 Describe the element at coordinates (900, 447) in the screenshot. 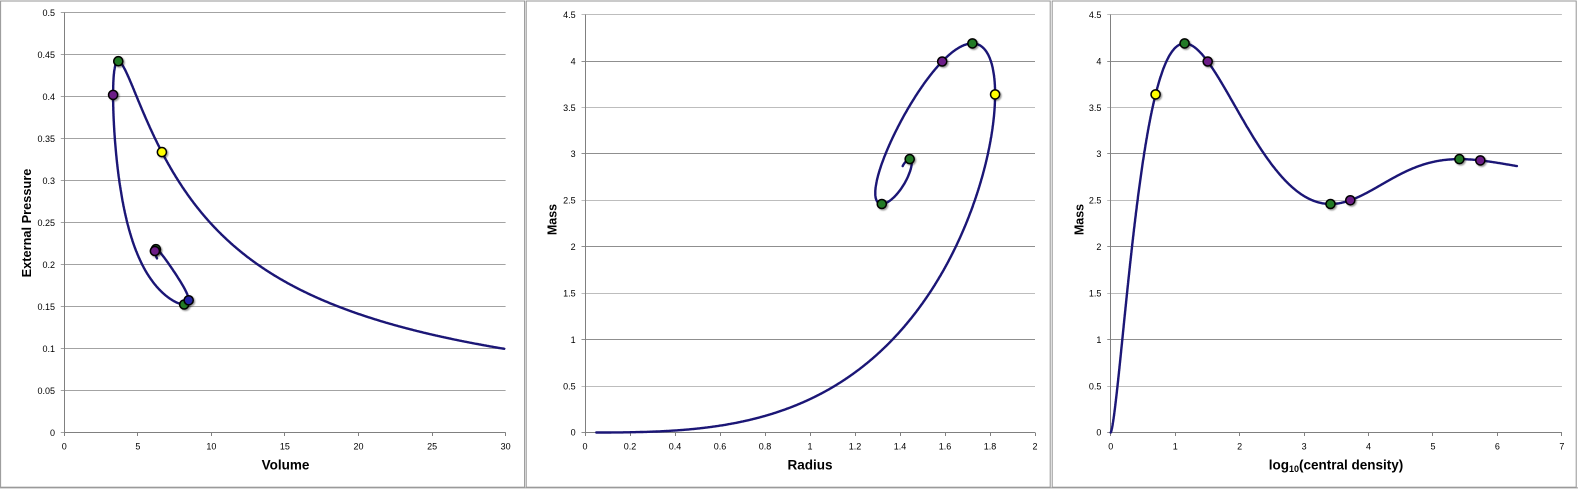

I see `svg-text: 1.4` at that location.